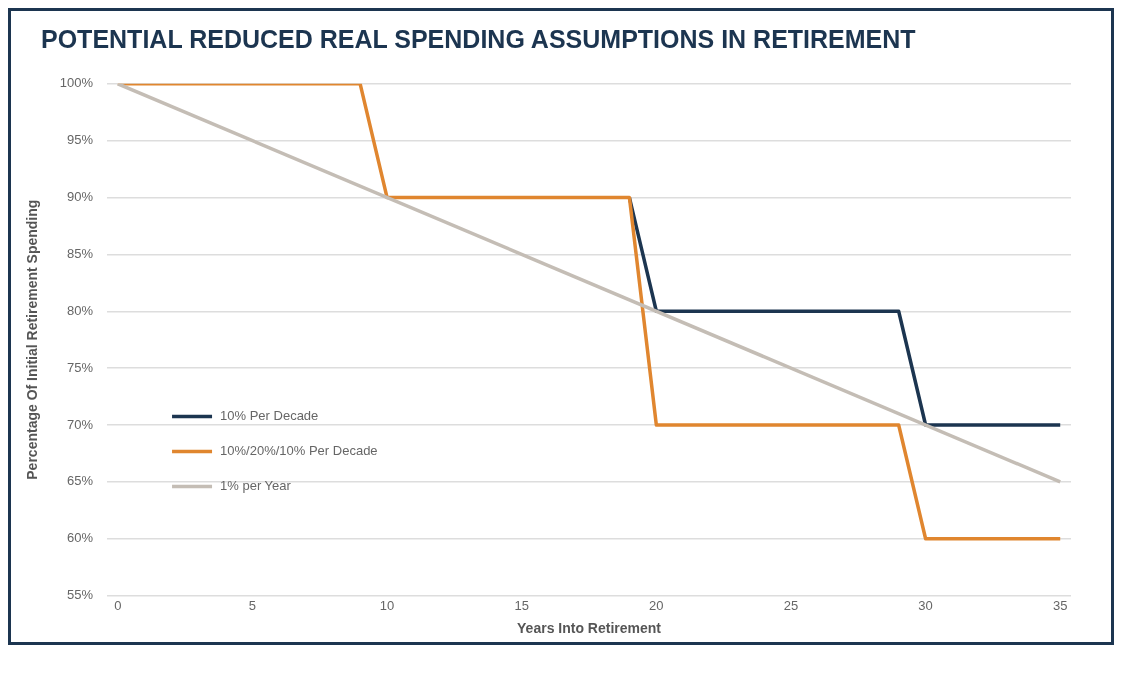  Describe the element at coordinates (80, 310) in the screenshot. I see `y-tick-label: 80%` at that location.